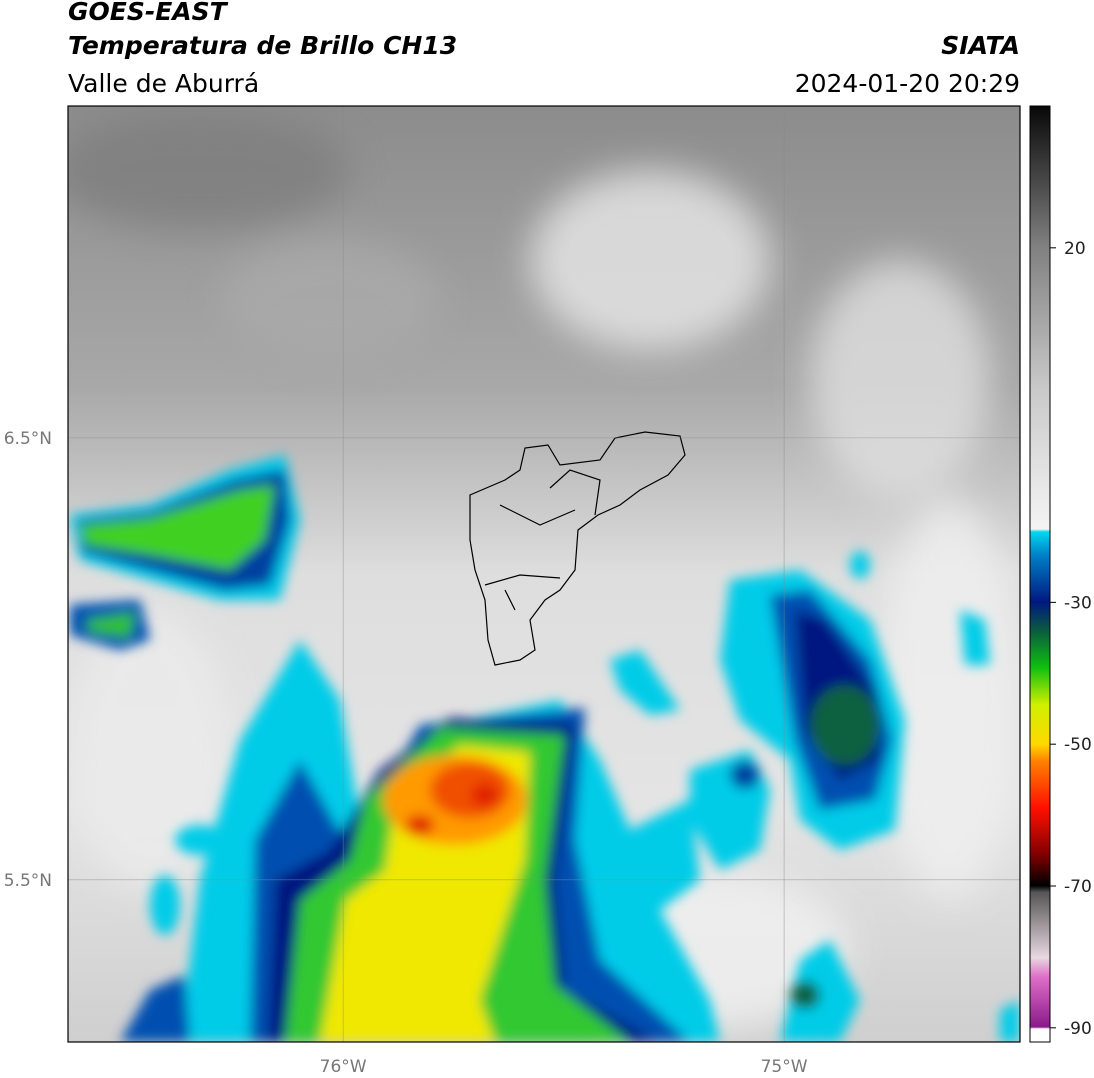 Image resolution: width=1094 pixels, height=1078 pixels. Describe the element at coordinates (907, 83) in the screenshot. I see `datetime: 2024-01-20 20:29` at that location.